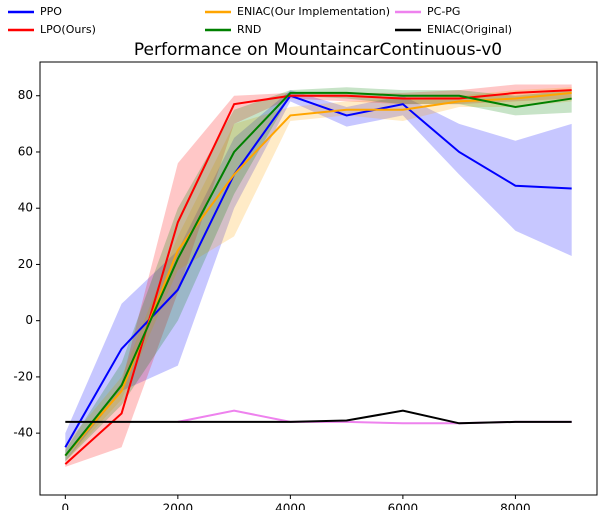 This screenshot has height=510, width=610. Describe the element at coordinates (65, 506) in the screenshot. I see `x-tick-label: 0` at that location.